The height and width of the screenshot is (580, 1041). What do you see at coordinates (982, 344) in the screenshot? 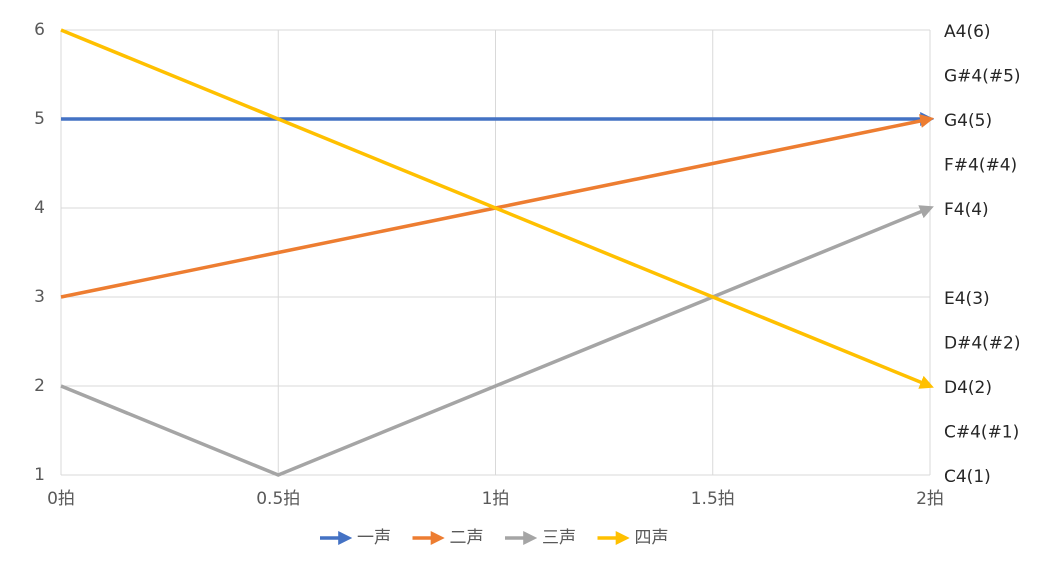
I see `note-label: D#4(#2)` at bounding box center [982, 344].